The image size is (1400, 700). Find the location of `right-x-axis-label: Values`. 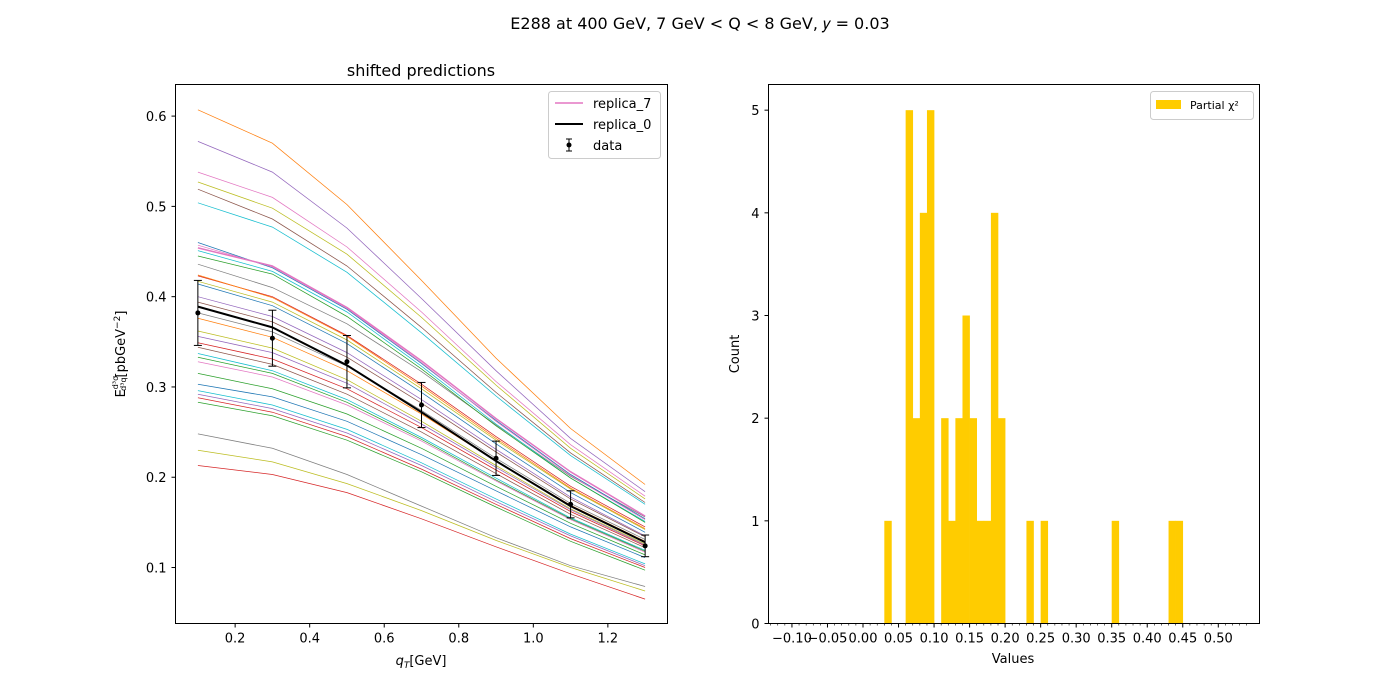

right-x-axis-label: Values is located at coordinates (1013, 659).